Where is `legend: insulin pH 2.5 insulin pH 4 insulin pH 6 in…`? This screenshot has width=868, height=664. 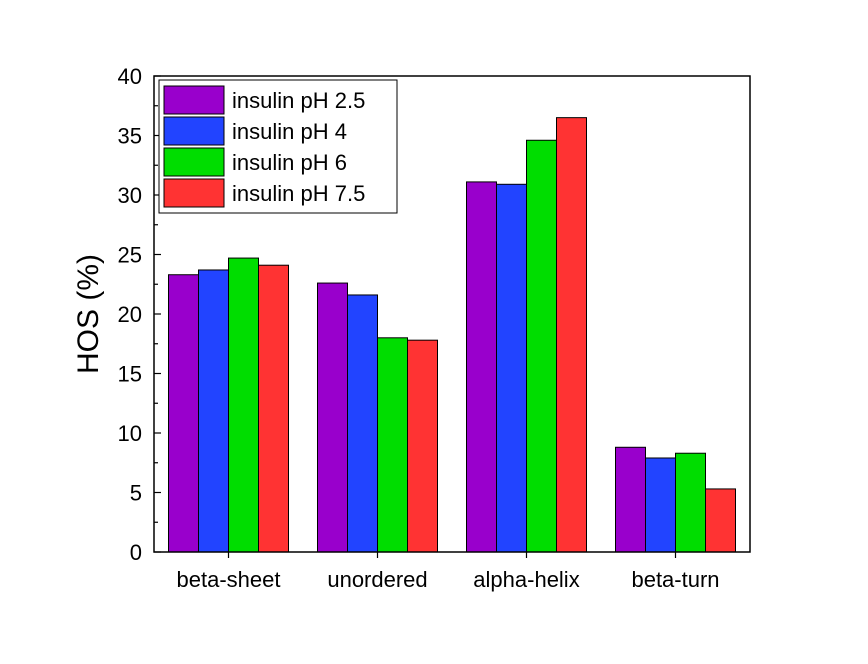 legend: insulin pH 2.5 insulin pH 4 insulin pH 6 in… is located at coordinates (278, 146).